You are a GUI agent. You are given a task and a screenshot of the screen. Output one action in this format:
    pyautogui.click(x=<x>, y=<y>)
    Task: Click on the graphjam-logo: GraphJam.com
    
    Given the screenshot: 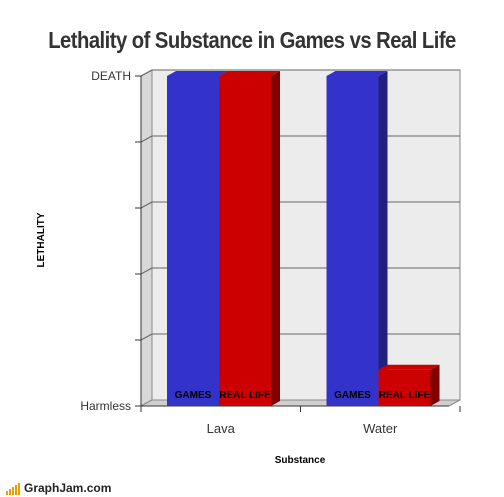 What is the action you would take?
    pyautogui.click(x=58, y=488)
    